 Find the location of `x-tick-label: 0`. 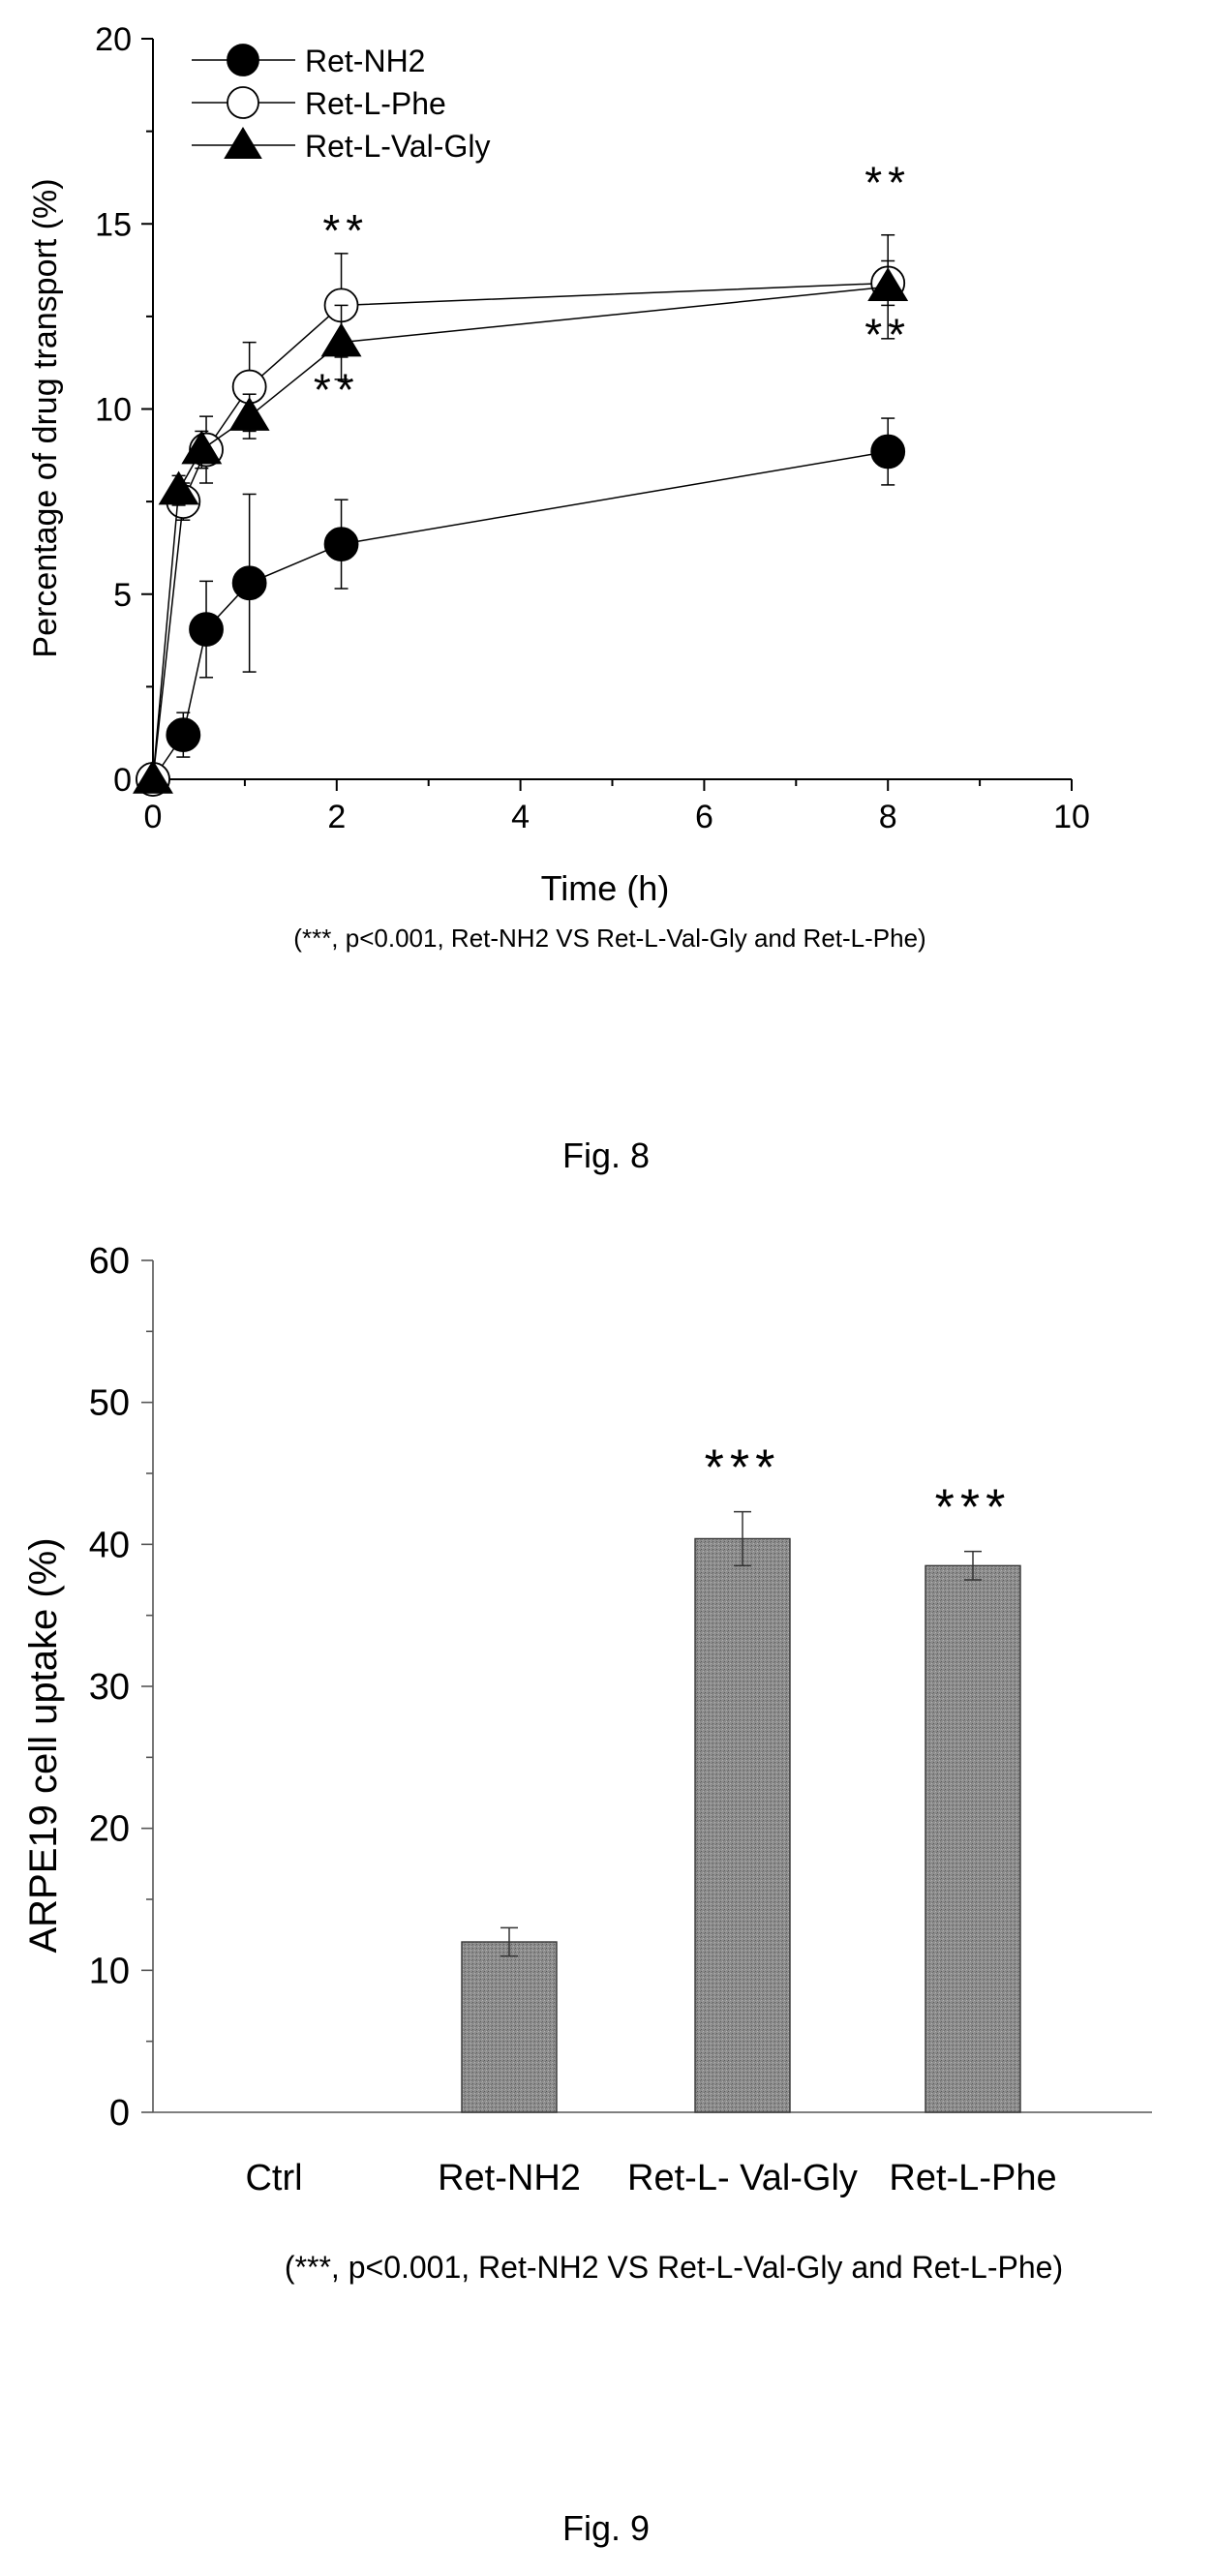

x-tick-label: 0 is located at coordinates (153, 817).